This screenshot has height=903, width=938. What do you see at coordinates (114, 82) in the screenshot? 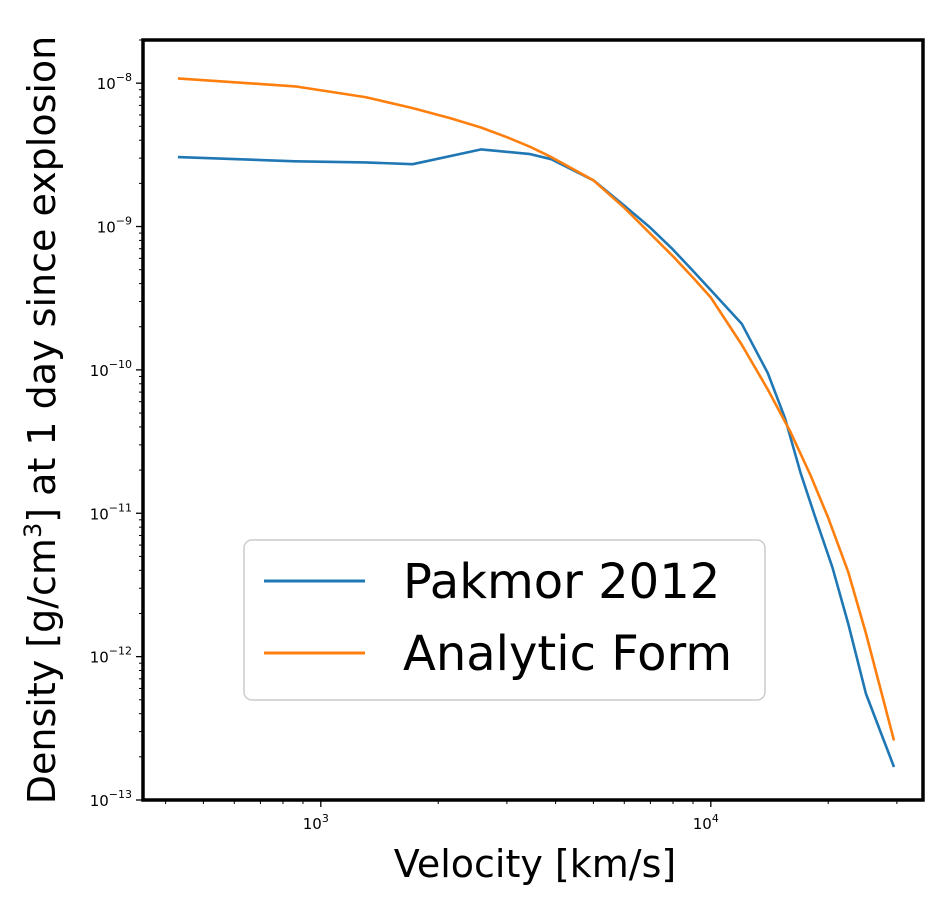
I see `y-tick-label: 10⁻⁸` at bounding box center [114, 82].